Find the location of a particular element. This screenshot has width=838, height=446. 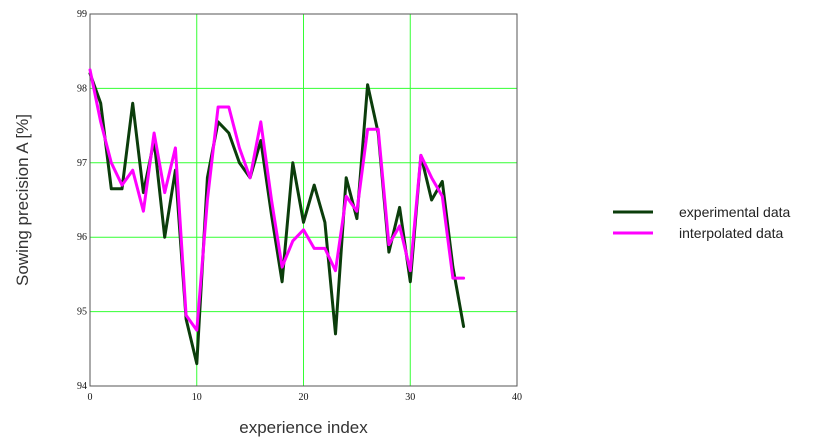

legend-label-2: interpolated data is located at coordinates (731, 233).